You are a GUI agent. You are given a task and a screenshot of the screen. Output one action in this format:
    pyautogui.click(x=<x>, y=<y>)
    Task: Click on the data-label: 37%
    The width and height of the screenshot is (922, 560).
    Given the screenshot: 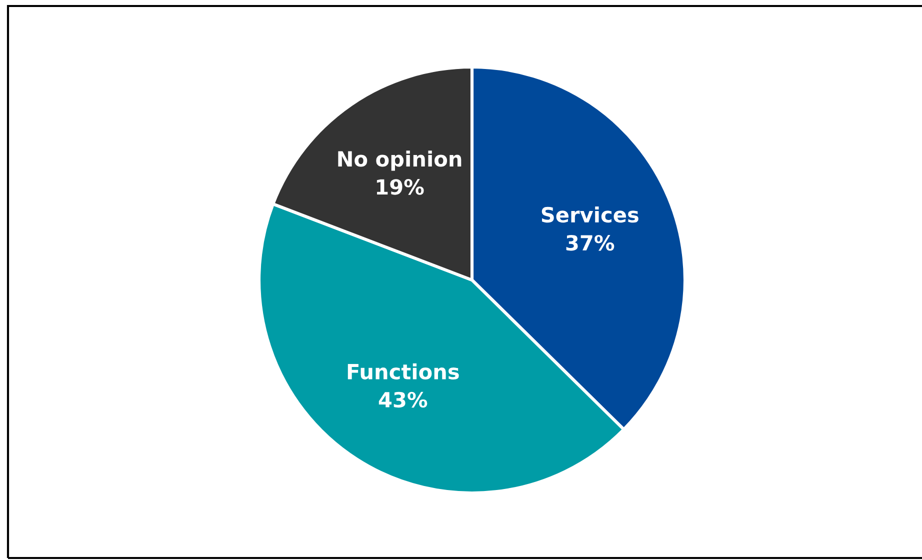 What is the action you would take?
    pyautogui.click(x=590, y=242)
    